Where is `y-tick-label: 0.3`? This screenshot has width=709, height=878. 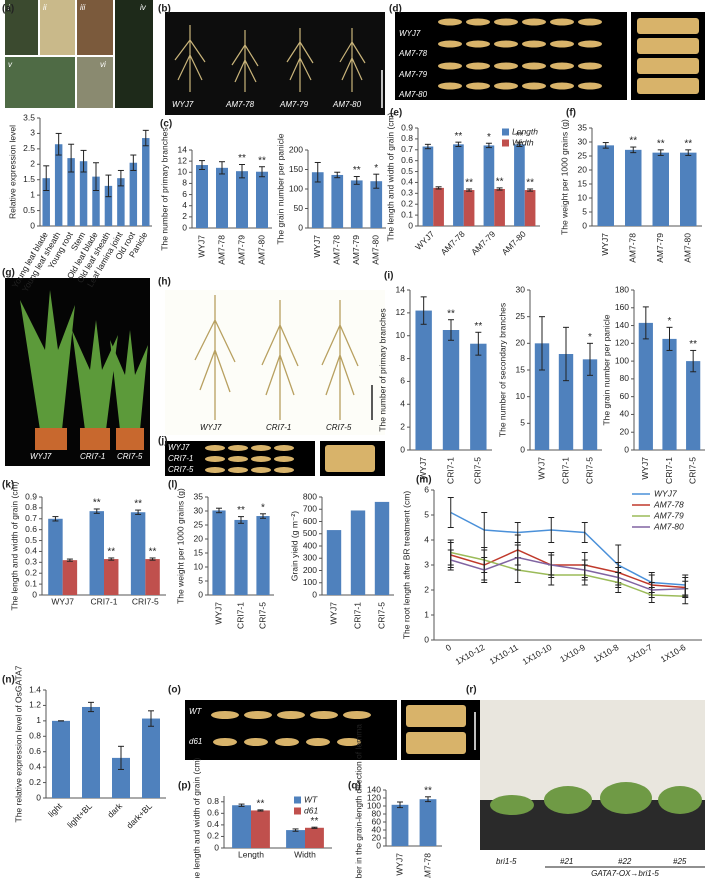
y-tick-label: 0.3 is located at coordinates (31, 562).